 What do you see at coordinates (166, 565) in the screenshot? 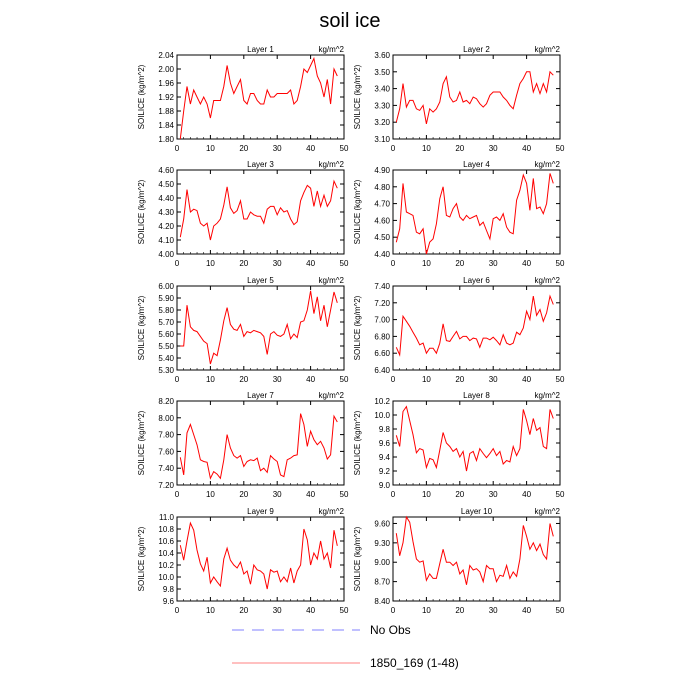
I see `layer-9-ytick-label: 10.2` at bounding box center [166, 565].